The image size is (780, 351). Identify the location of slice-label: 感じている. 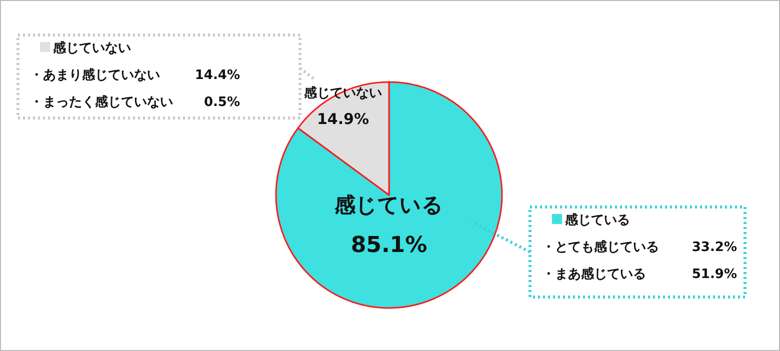
(389, 205).